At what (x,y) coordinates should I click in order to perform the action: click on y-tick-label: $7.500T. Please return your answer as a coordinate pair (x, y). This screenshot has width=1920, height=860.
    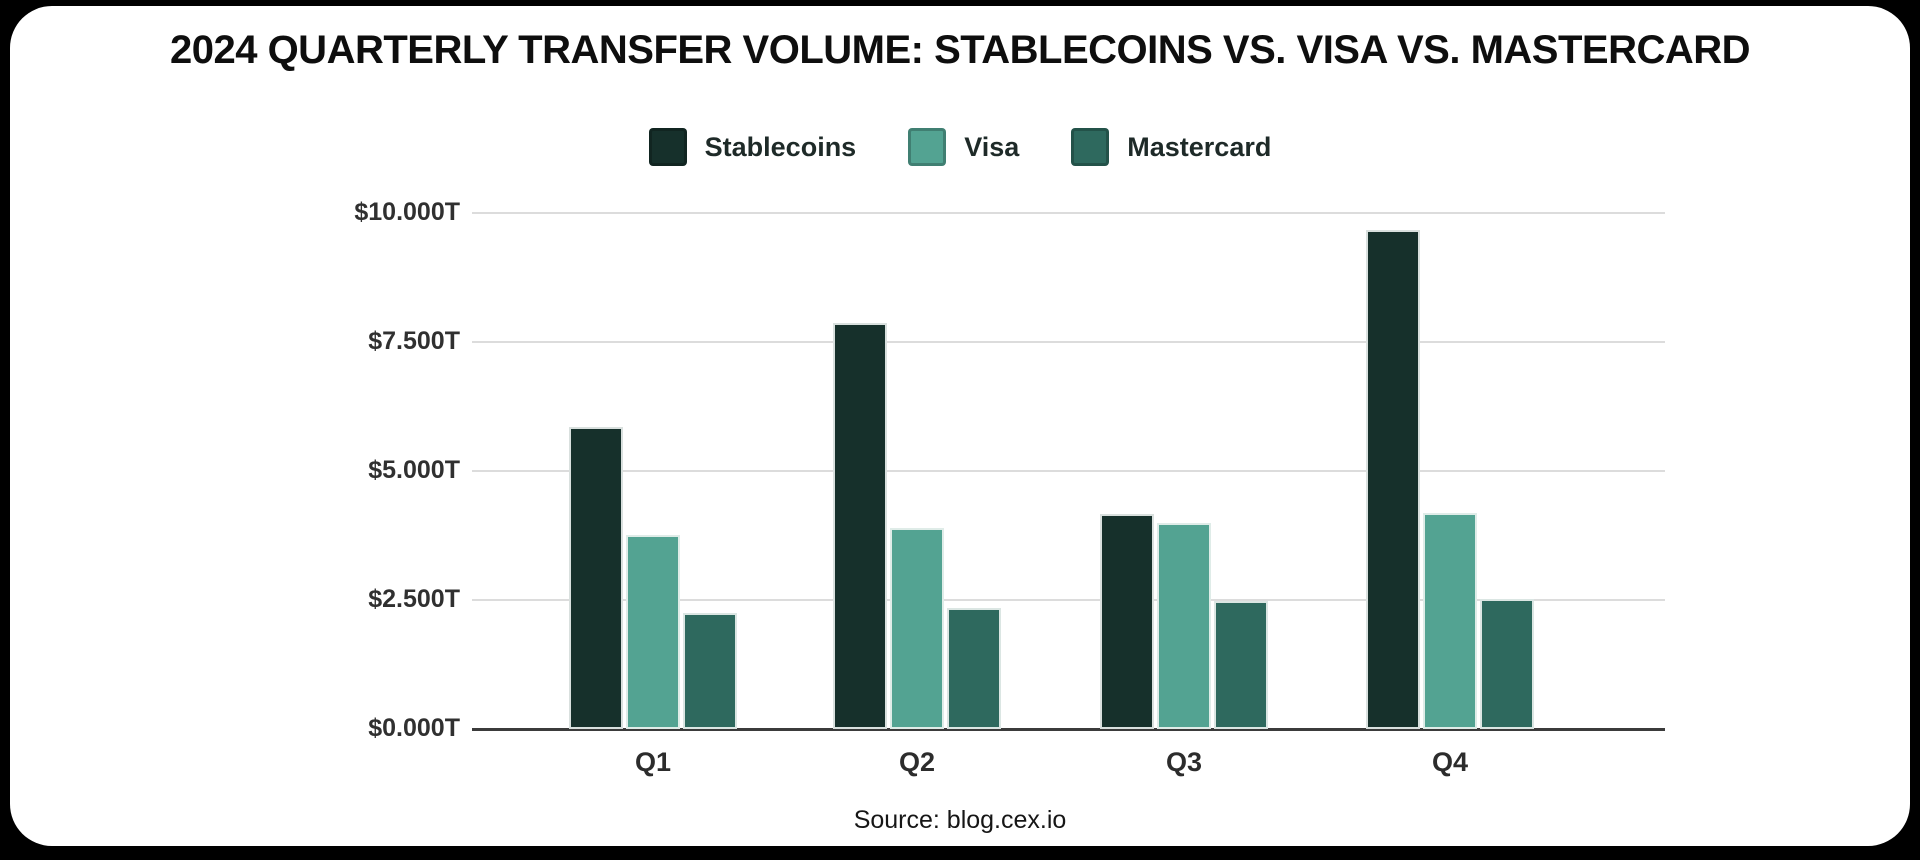
    Looking at the image, I should click on (414, 341).